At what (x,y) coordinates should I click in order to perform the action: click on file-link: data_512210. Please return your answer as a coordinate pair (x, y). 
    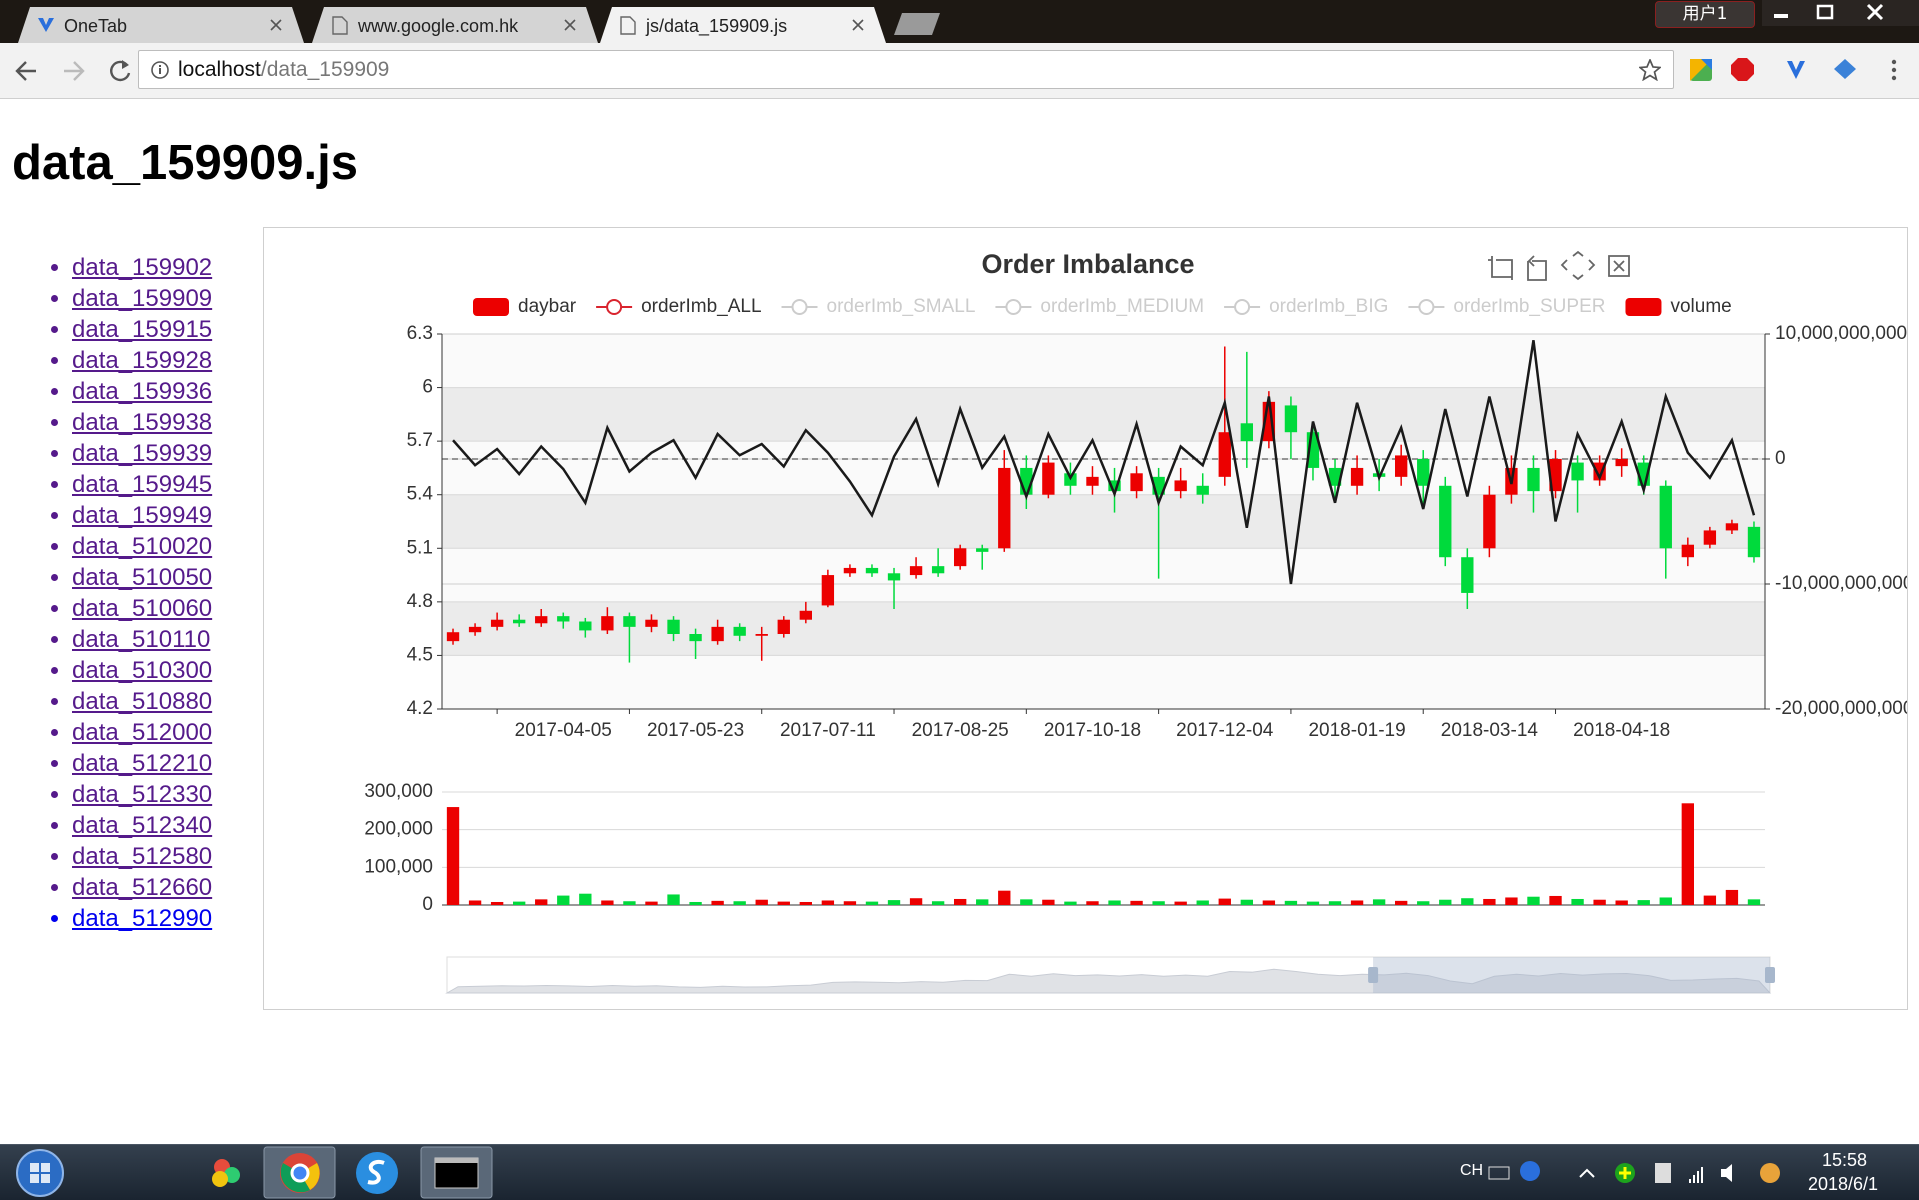
    Looking at the image, I should click on (142, 763).